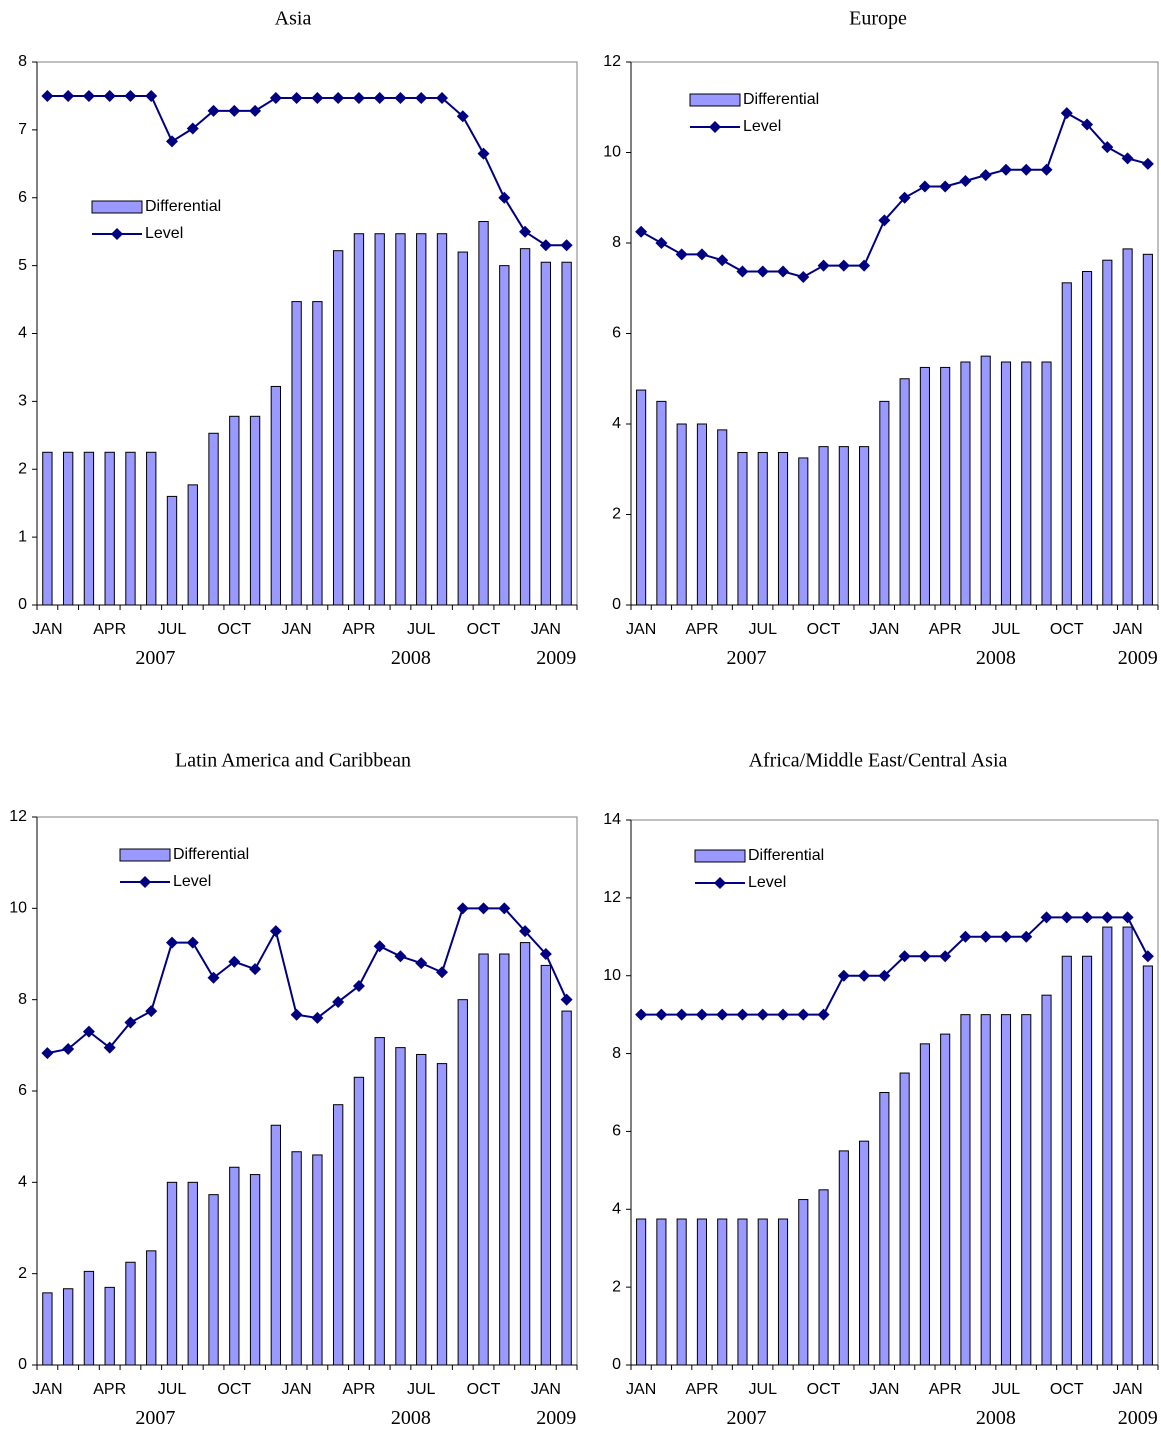  What do you see at coordinates (117, 234) in the screenshot?
I see `legend-marker` at bounding box center [117, 234].